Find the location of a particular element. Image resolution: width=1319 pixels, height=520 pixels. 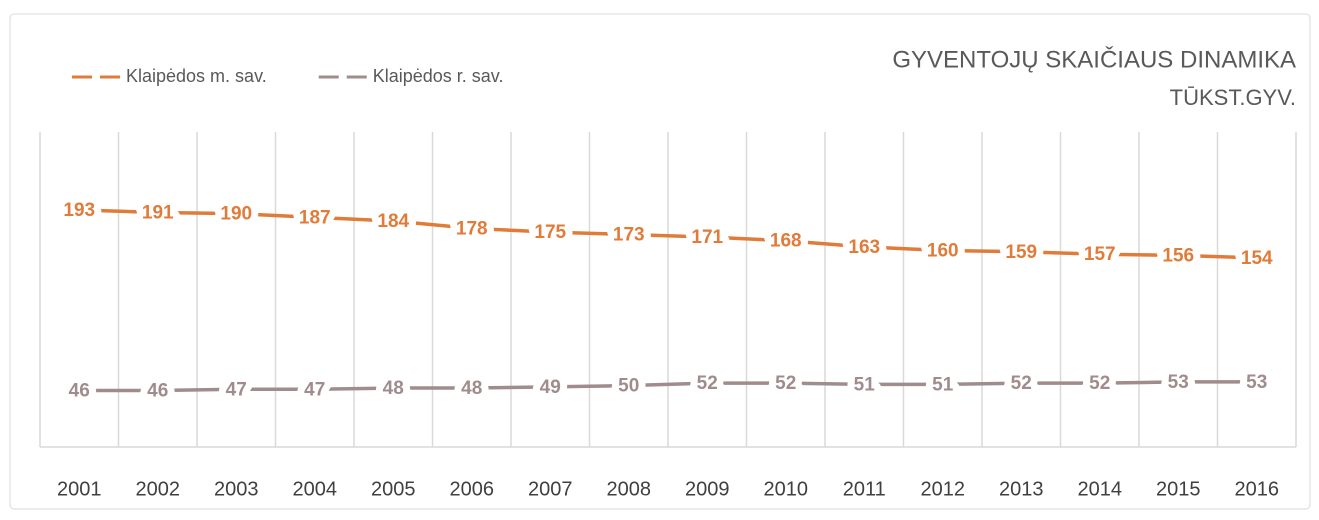

x-tick-label: 2011 is located at coordinates (864, 489).